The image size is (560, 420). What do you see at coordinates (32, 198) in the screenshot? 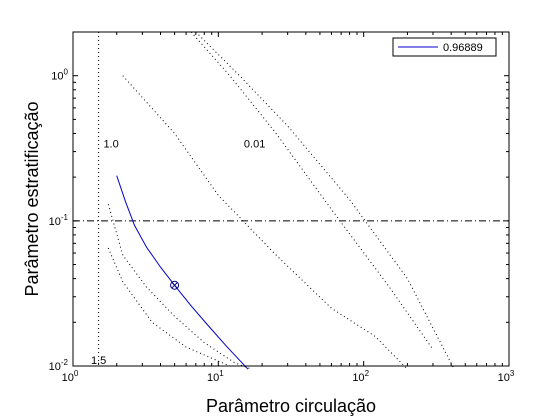
I see `y-axis-label: Parâmetro estratificação` at bounding box center [32, 198].